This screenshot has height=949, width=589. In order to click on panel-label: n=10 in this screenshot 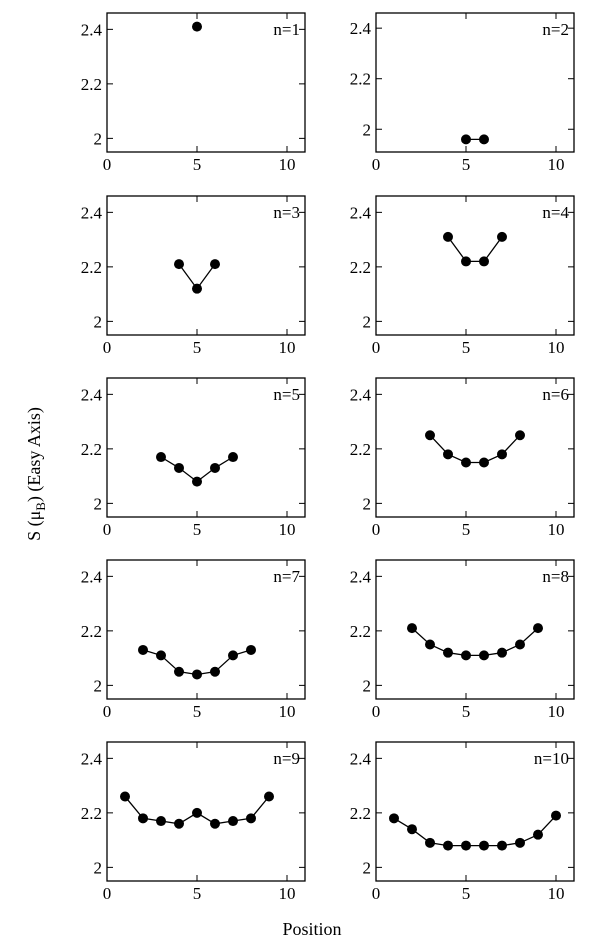, I will do `click(551, 758)`.